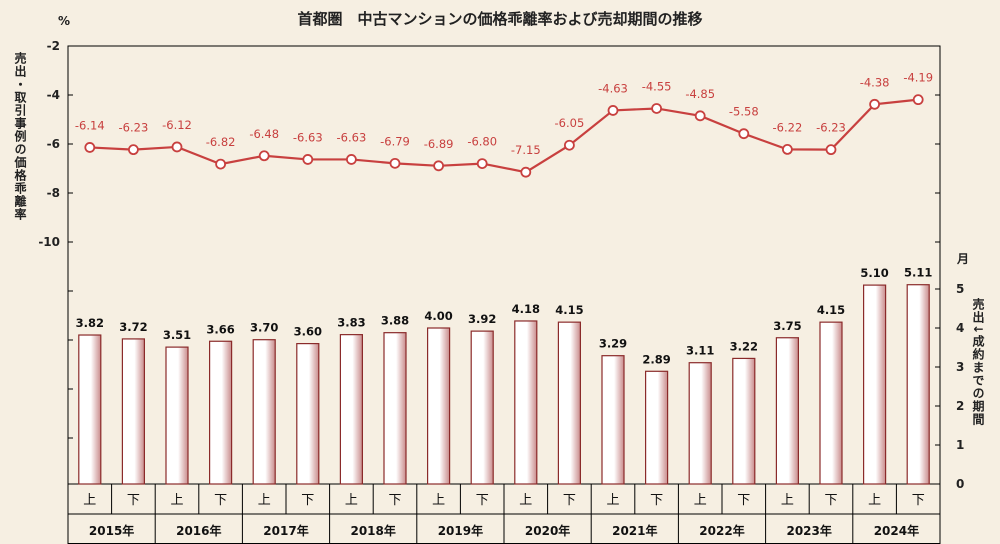  Describe the element at coordinates (221, 142) in the screenshot. I see `line-value-label: -6.82` at that location.